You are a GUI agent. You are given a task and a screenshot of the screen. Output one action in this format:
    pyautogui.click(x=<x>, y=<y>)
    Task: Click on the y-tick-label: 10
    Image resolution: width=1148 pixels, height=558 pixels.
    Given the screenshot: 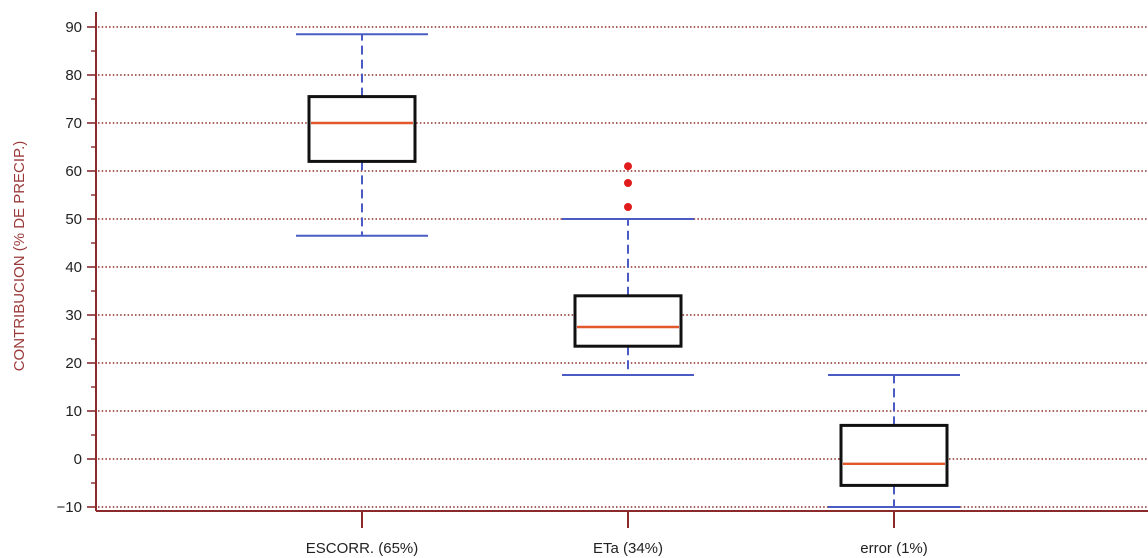 What is the action you would take?
    pyautogui.click(x=73, y=411)
    